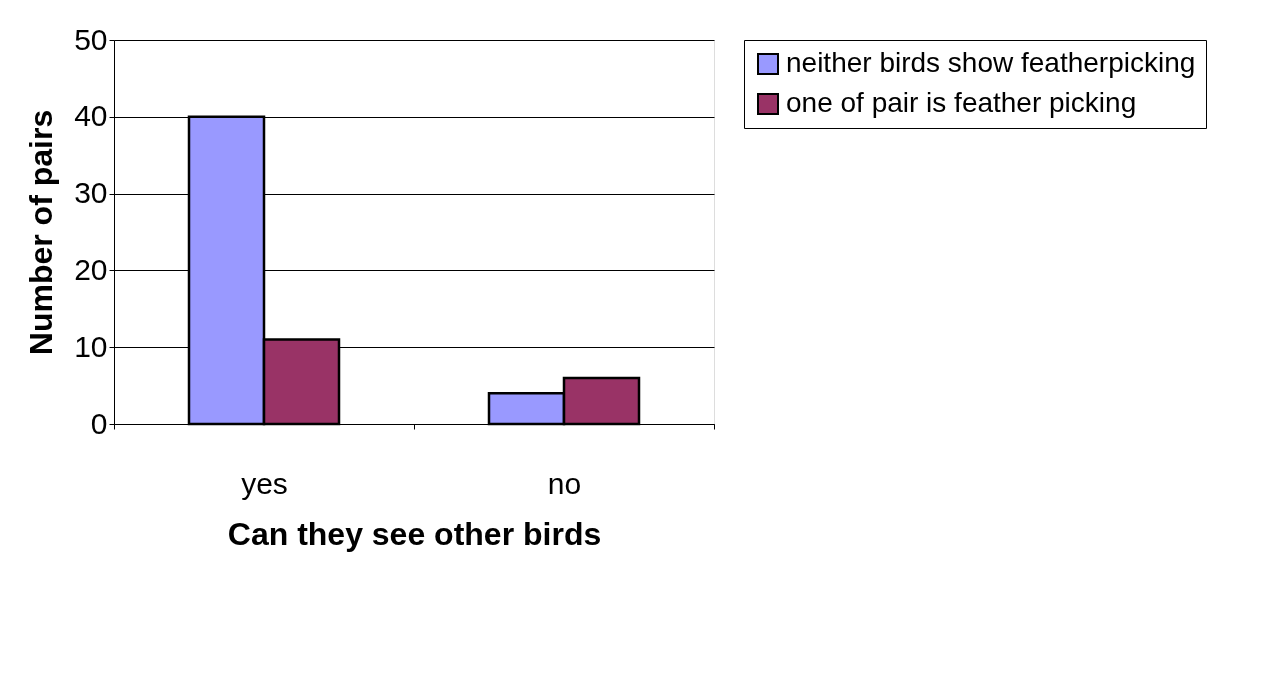  What do you see at coordinates (564, 483) in the screenshot?
I see `x-tick-label: no` at bounding box center [564, 483].